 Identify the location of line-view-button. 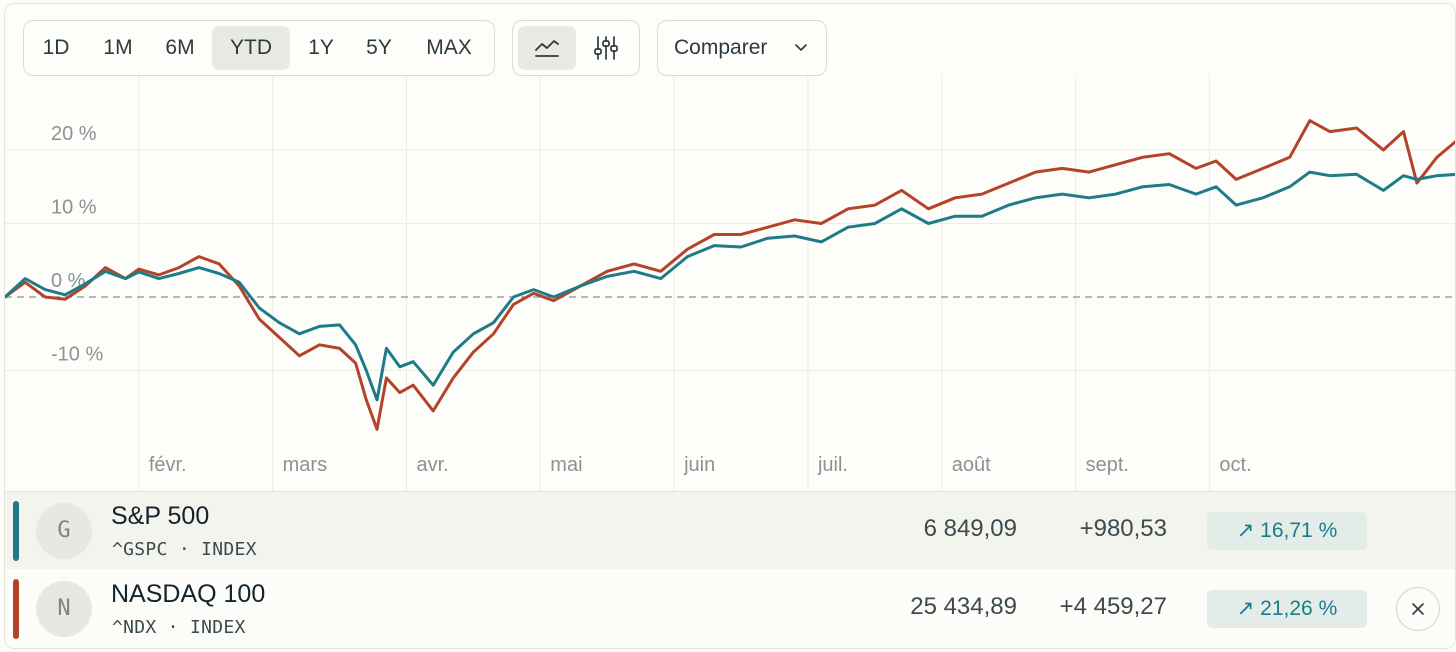
(547, 48).